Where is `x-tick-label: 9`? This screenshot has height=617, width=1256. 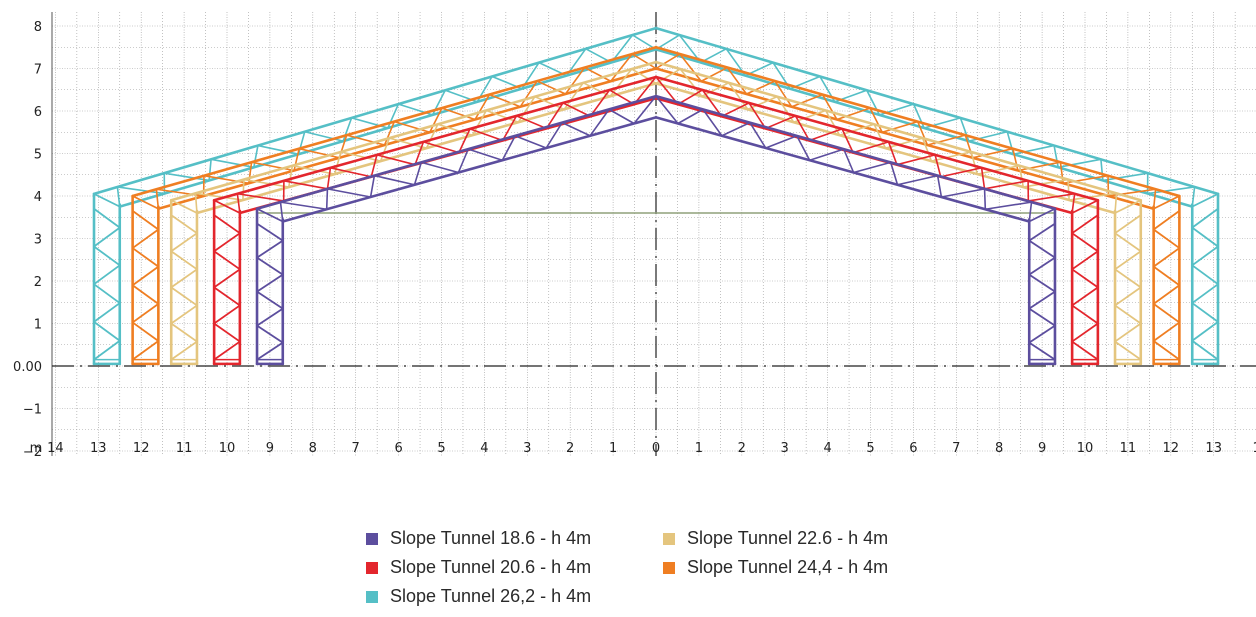
x-tick-label: 9 is located at coordinates (270, 448).